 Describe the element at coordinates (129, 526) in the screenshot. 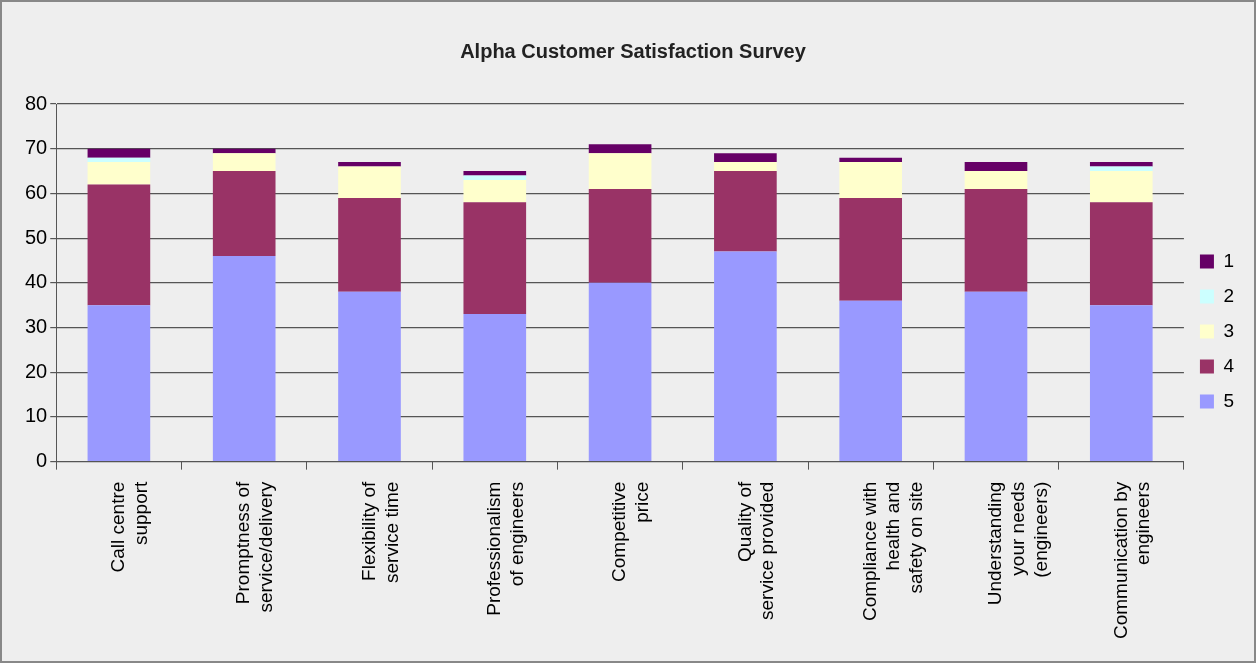

I see `x-tick-label: Call centre support` at that location.